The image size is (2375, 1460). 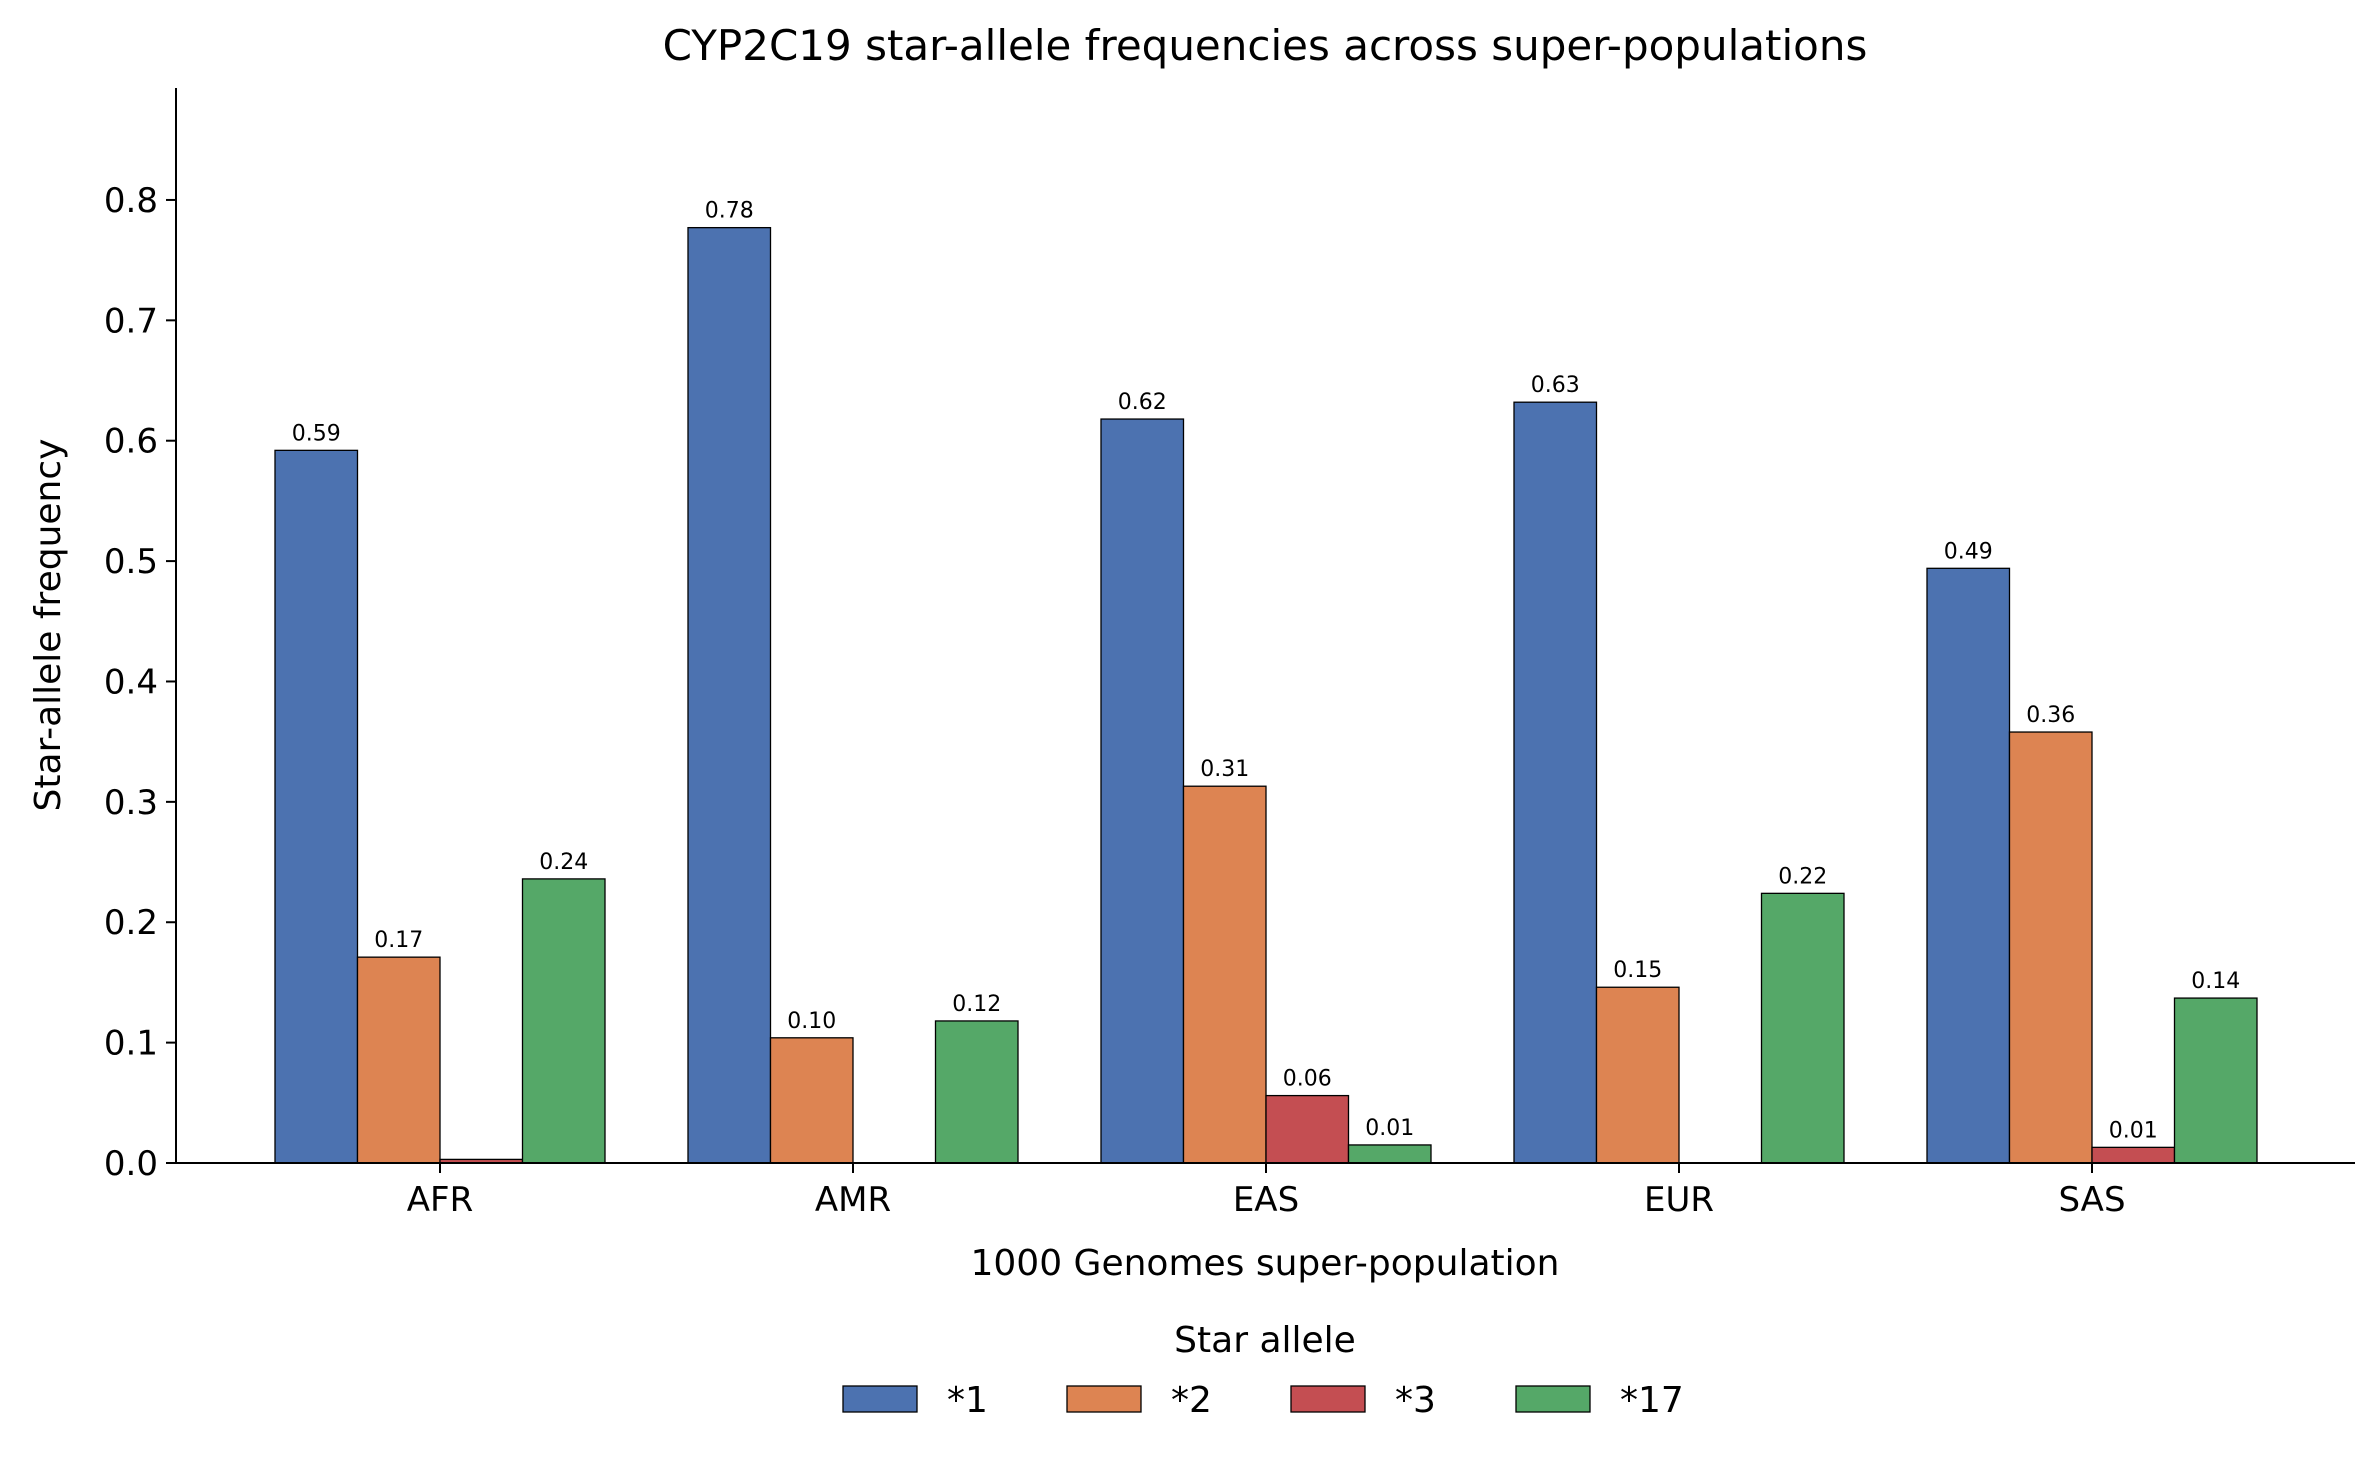 I want to click on data-label: 0.31, so click(x=1224, y=769).